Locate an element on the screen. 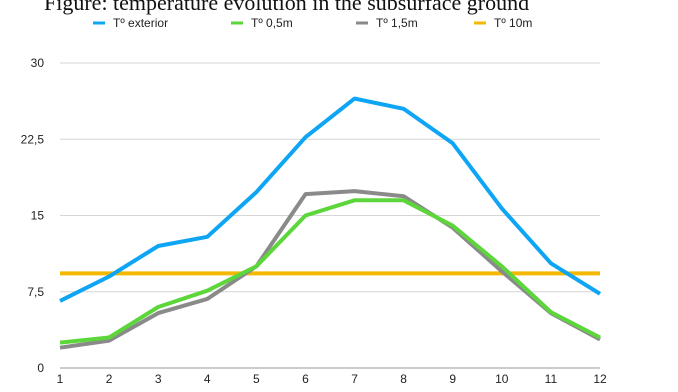  x-axis-ticks: 1 2 3 4 5 6 7 8 9 10 11 12 is located at coordinates (332, 379).